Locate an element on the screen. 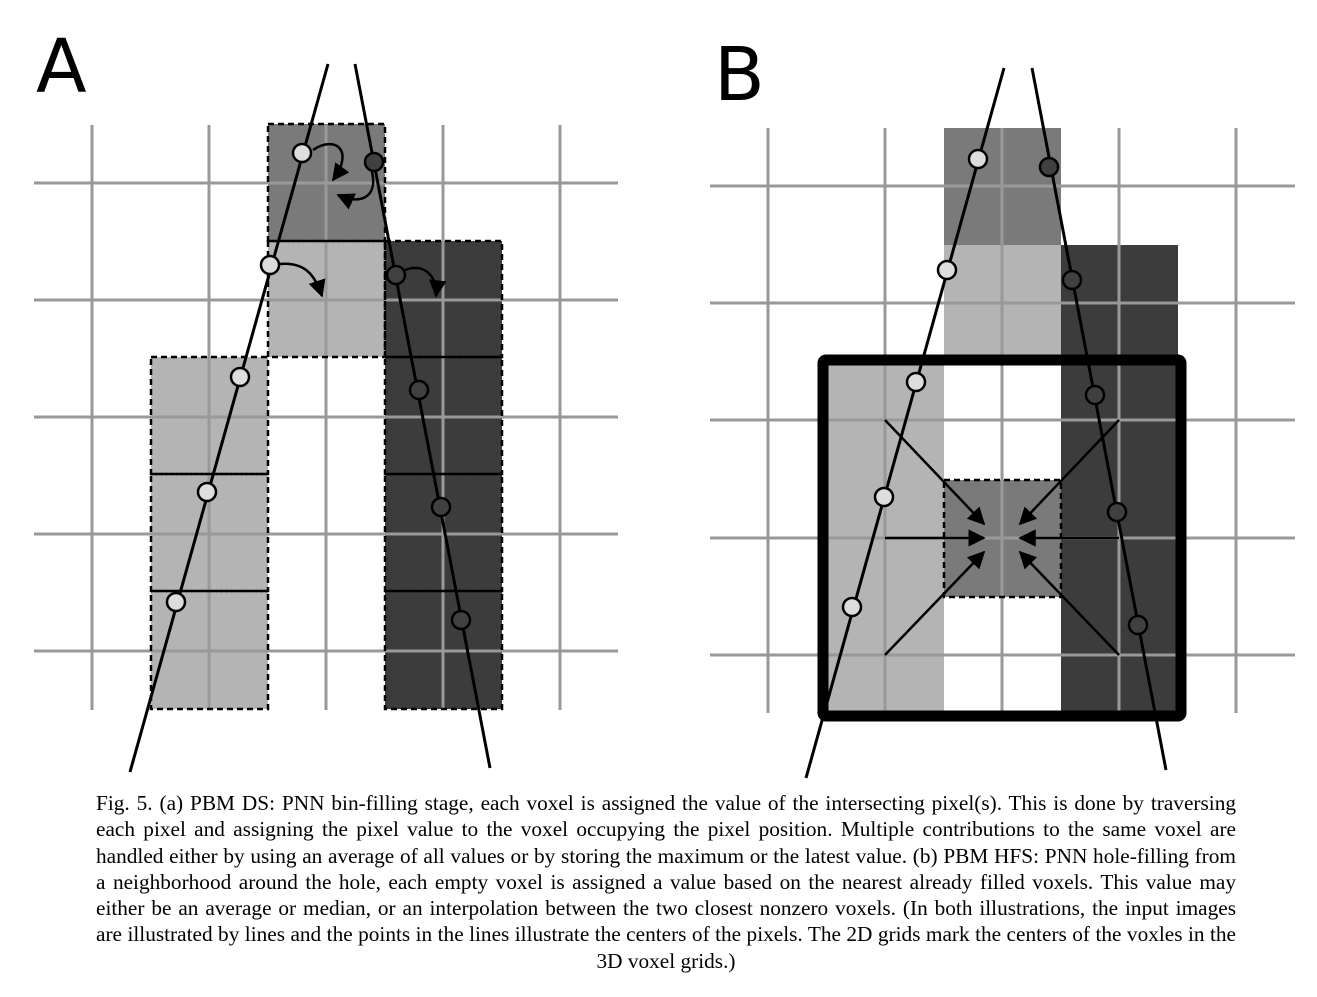 The height and width of the screenshot is (997, 1317). panel-b-pixels is located at coordinates (995, 392).